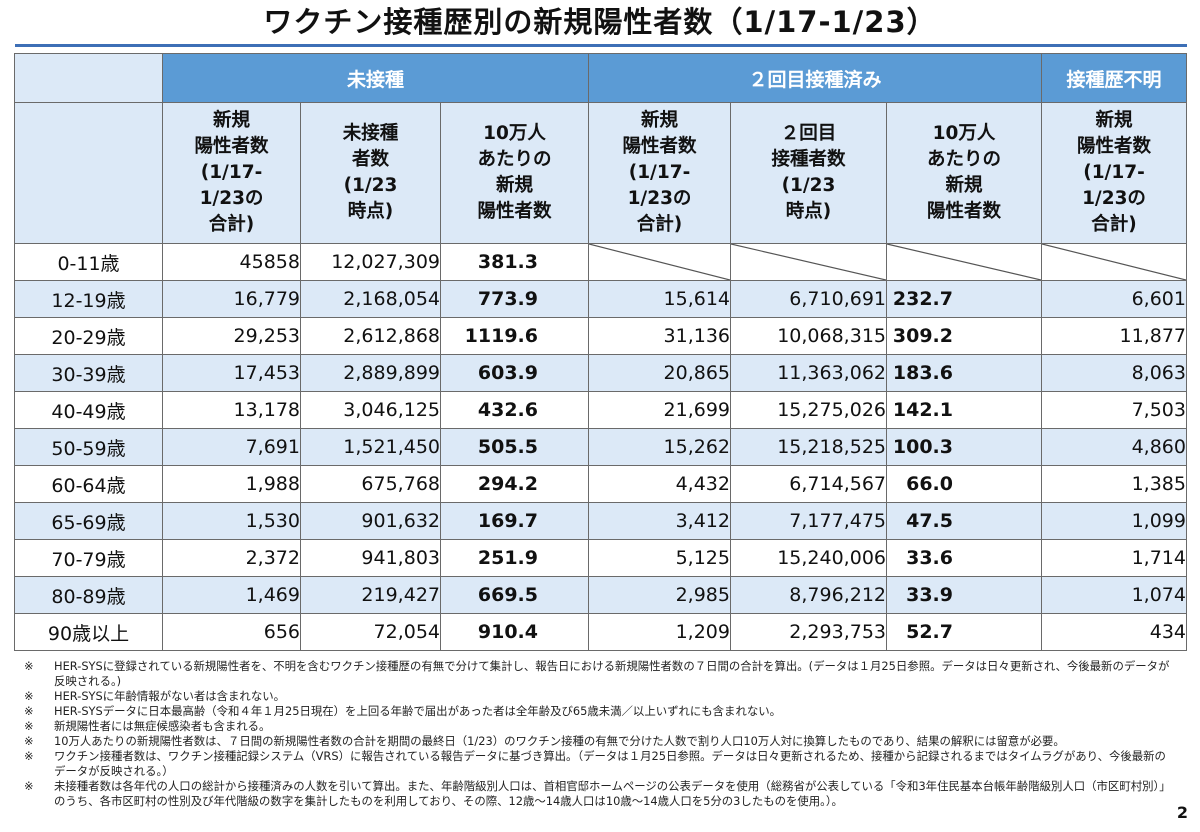 The width and height of the screenshot is (1200, 832). What do you see at coordinates (1114, 410) in the screenshot?
I see `unknown-new-cell: 7,503` at bounding box center [1114, 410].